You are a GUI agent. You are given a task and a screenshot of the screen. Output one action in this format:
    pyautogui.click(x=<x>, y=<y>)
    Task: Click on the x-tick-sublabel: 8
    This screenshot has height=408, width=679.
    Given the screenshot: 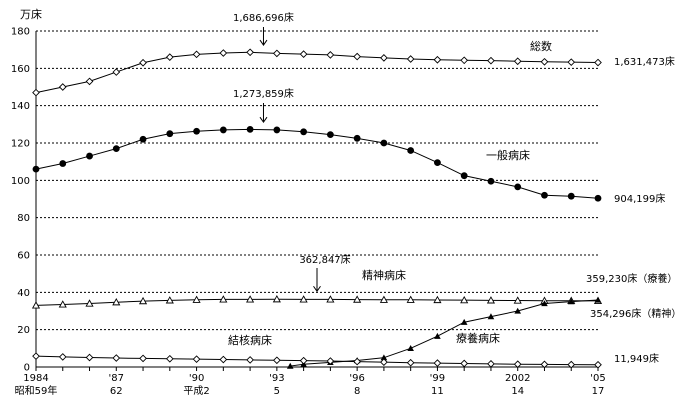 What is the action you would take?
    pyautogui.click(x=357, y=391)
    